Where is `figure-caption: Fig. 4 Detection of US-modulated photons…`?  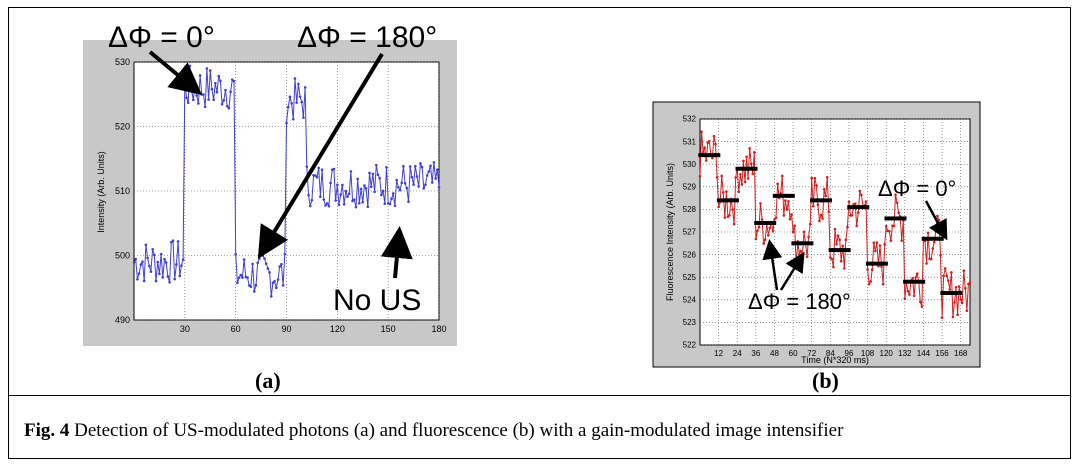
figure-caption: Fig. 4 Detection of US-modulated photons… is located at coordinates (433, 431).